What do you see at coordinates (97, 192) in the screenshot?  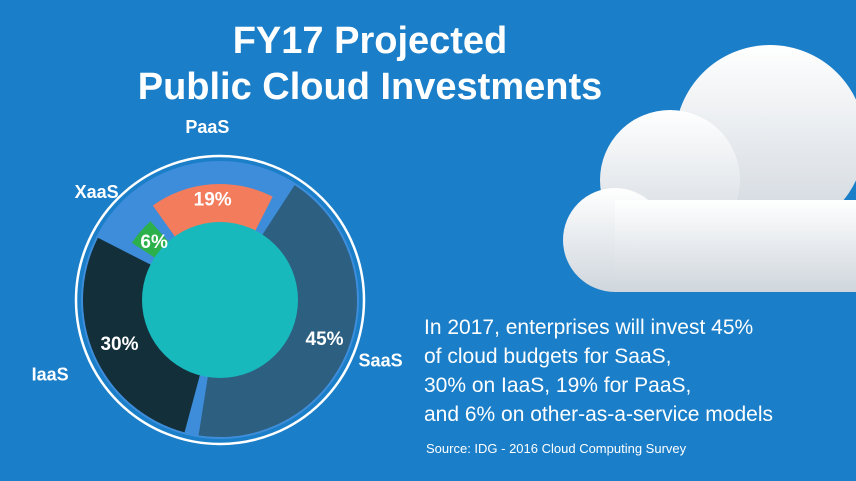 I see `slice-name-label: XaaS` at bounding box center [97, 192].